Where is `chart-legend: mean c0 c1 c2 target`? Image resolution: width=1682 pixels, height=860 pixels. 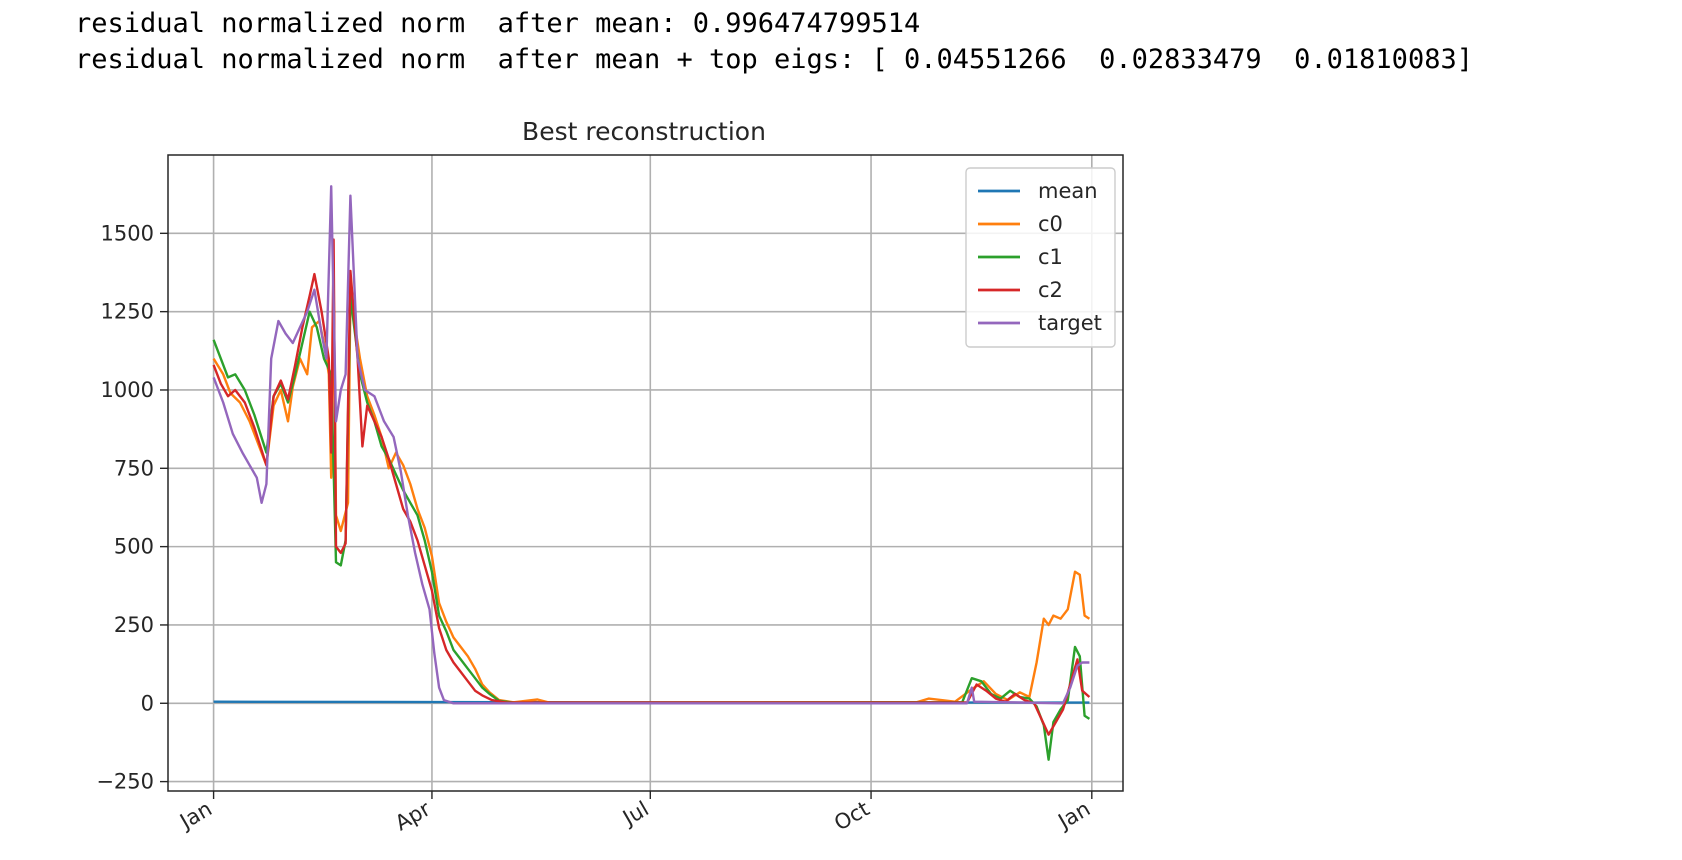
chart-legend: mean c0 c1 c2 target is located at coordinates (1040, 257).